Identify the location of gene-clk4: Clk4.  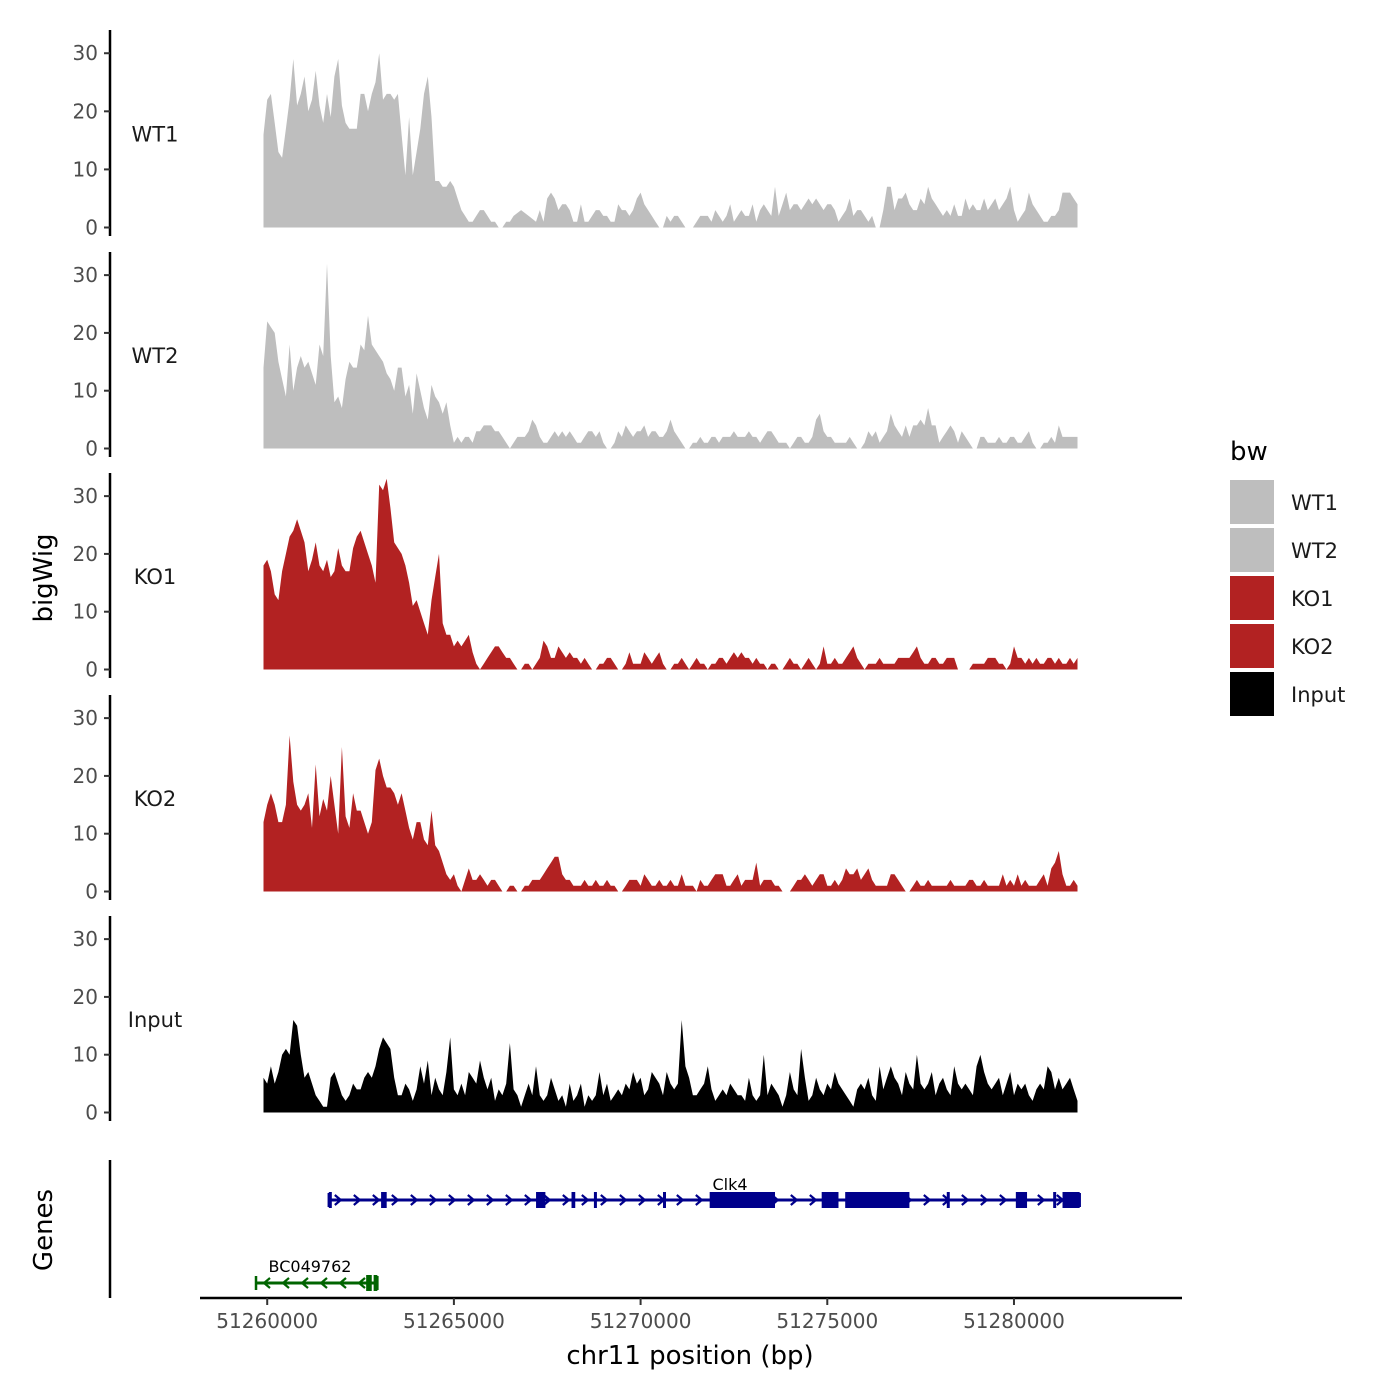
(704, 1191).